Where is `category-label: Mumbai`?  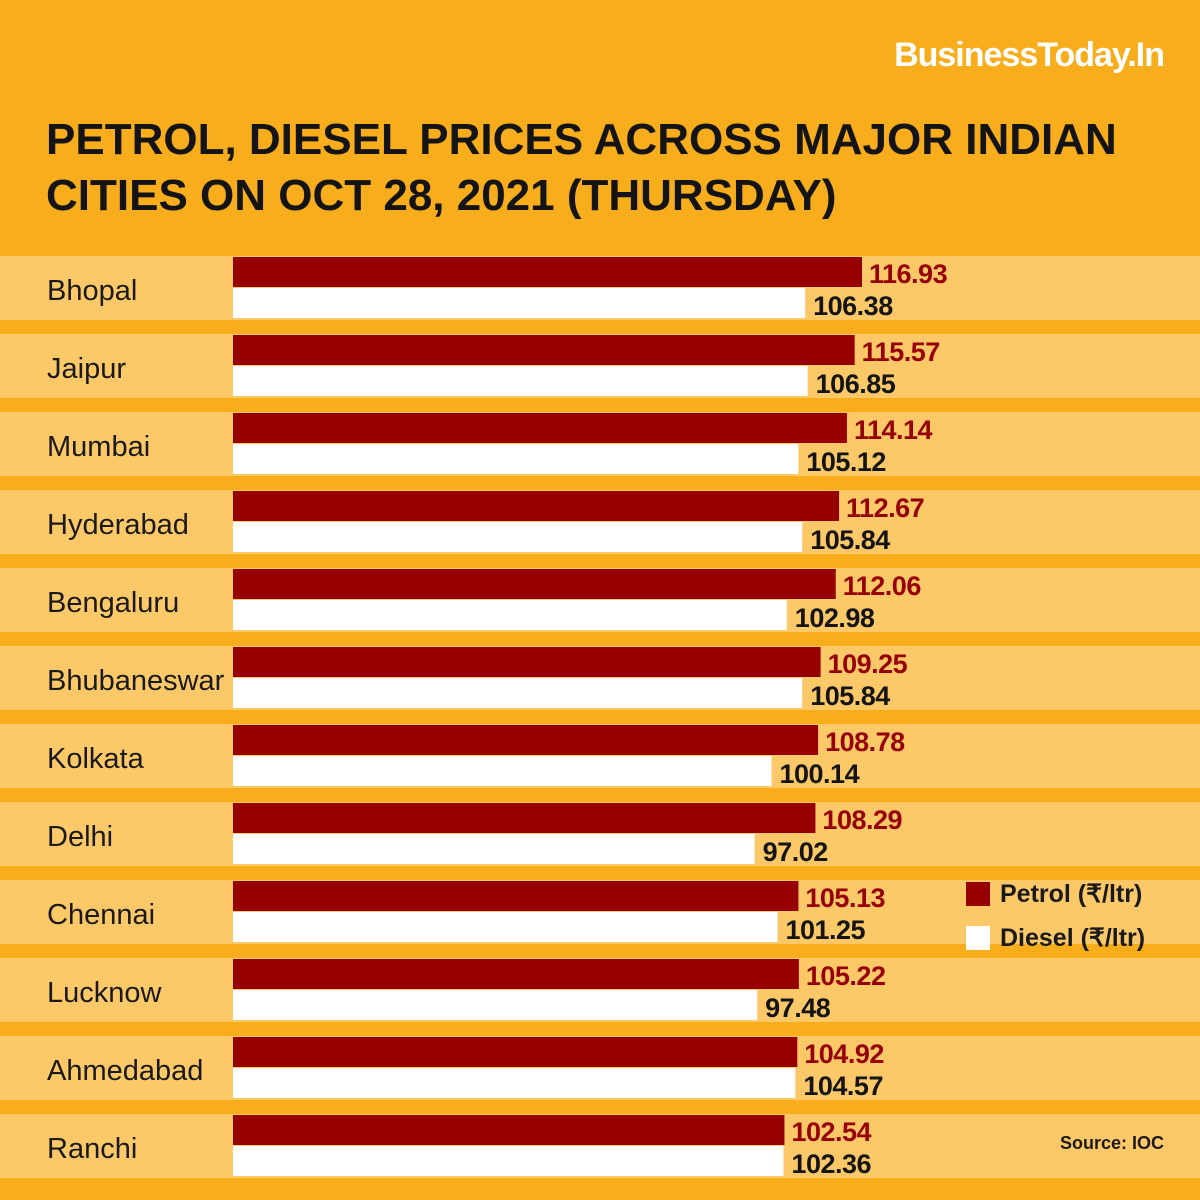
category-label: Mumbai is located at coordinates (98, 447).